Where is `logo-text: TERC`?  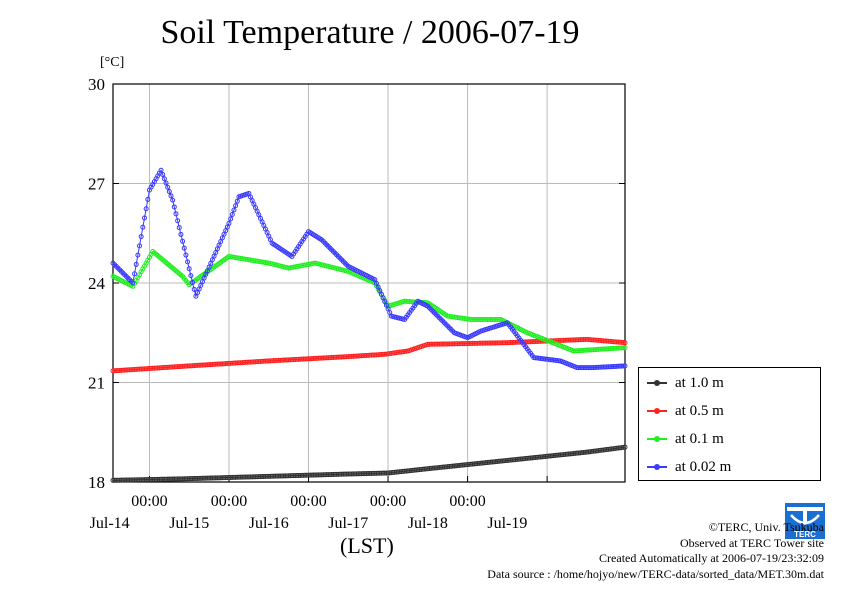
logo-text: TERC is located at coordinates (805, 534).